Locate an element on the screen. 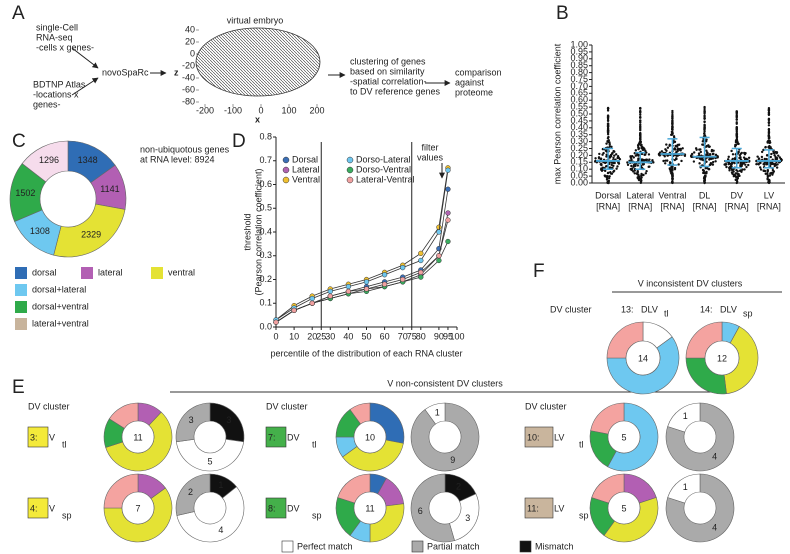  section-title: V non-consistent DV clusters is located at coordinates (445, 383).